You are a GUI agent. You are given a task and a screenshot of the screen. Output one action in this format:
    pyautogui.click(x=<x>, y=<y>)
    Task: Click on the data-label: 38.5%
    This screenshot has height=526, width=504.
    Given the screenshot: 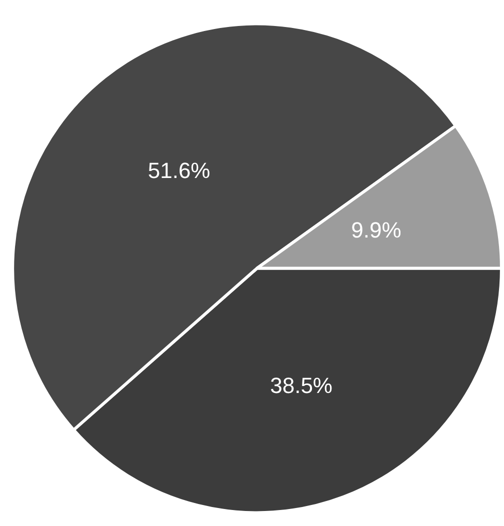 What is the action you would take?
    pyautogui.click(x=301, y=385)
    